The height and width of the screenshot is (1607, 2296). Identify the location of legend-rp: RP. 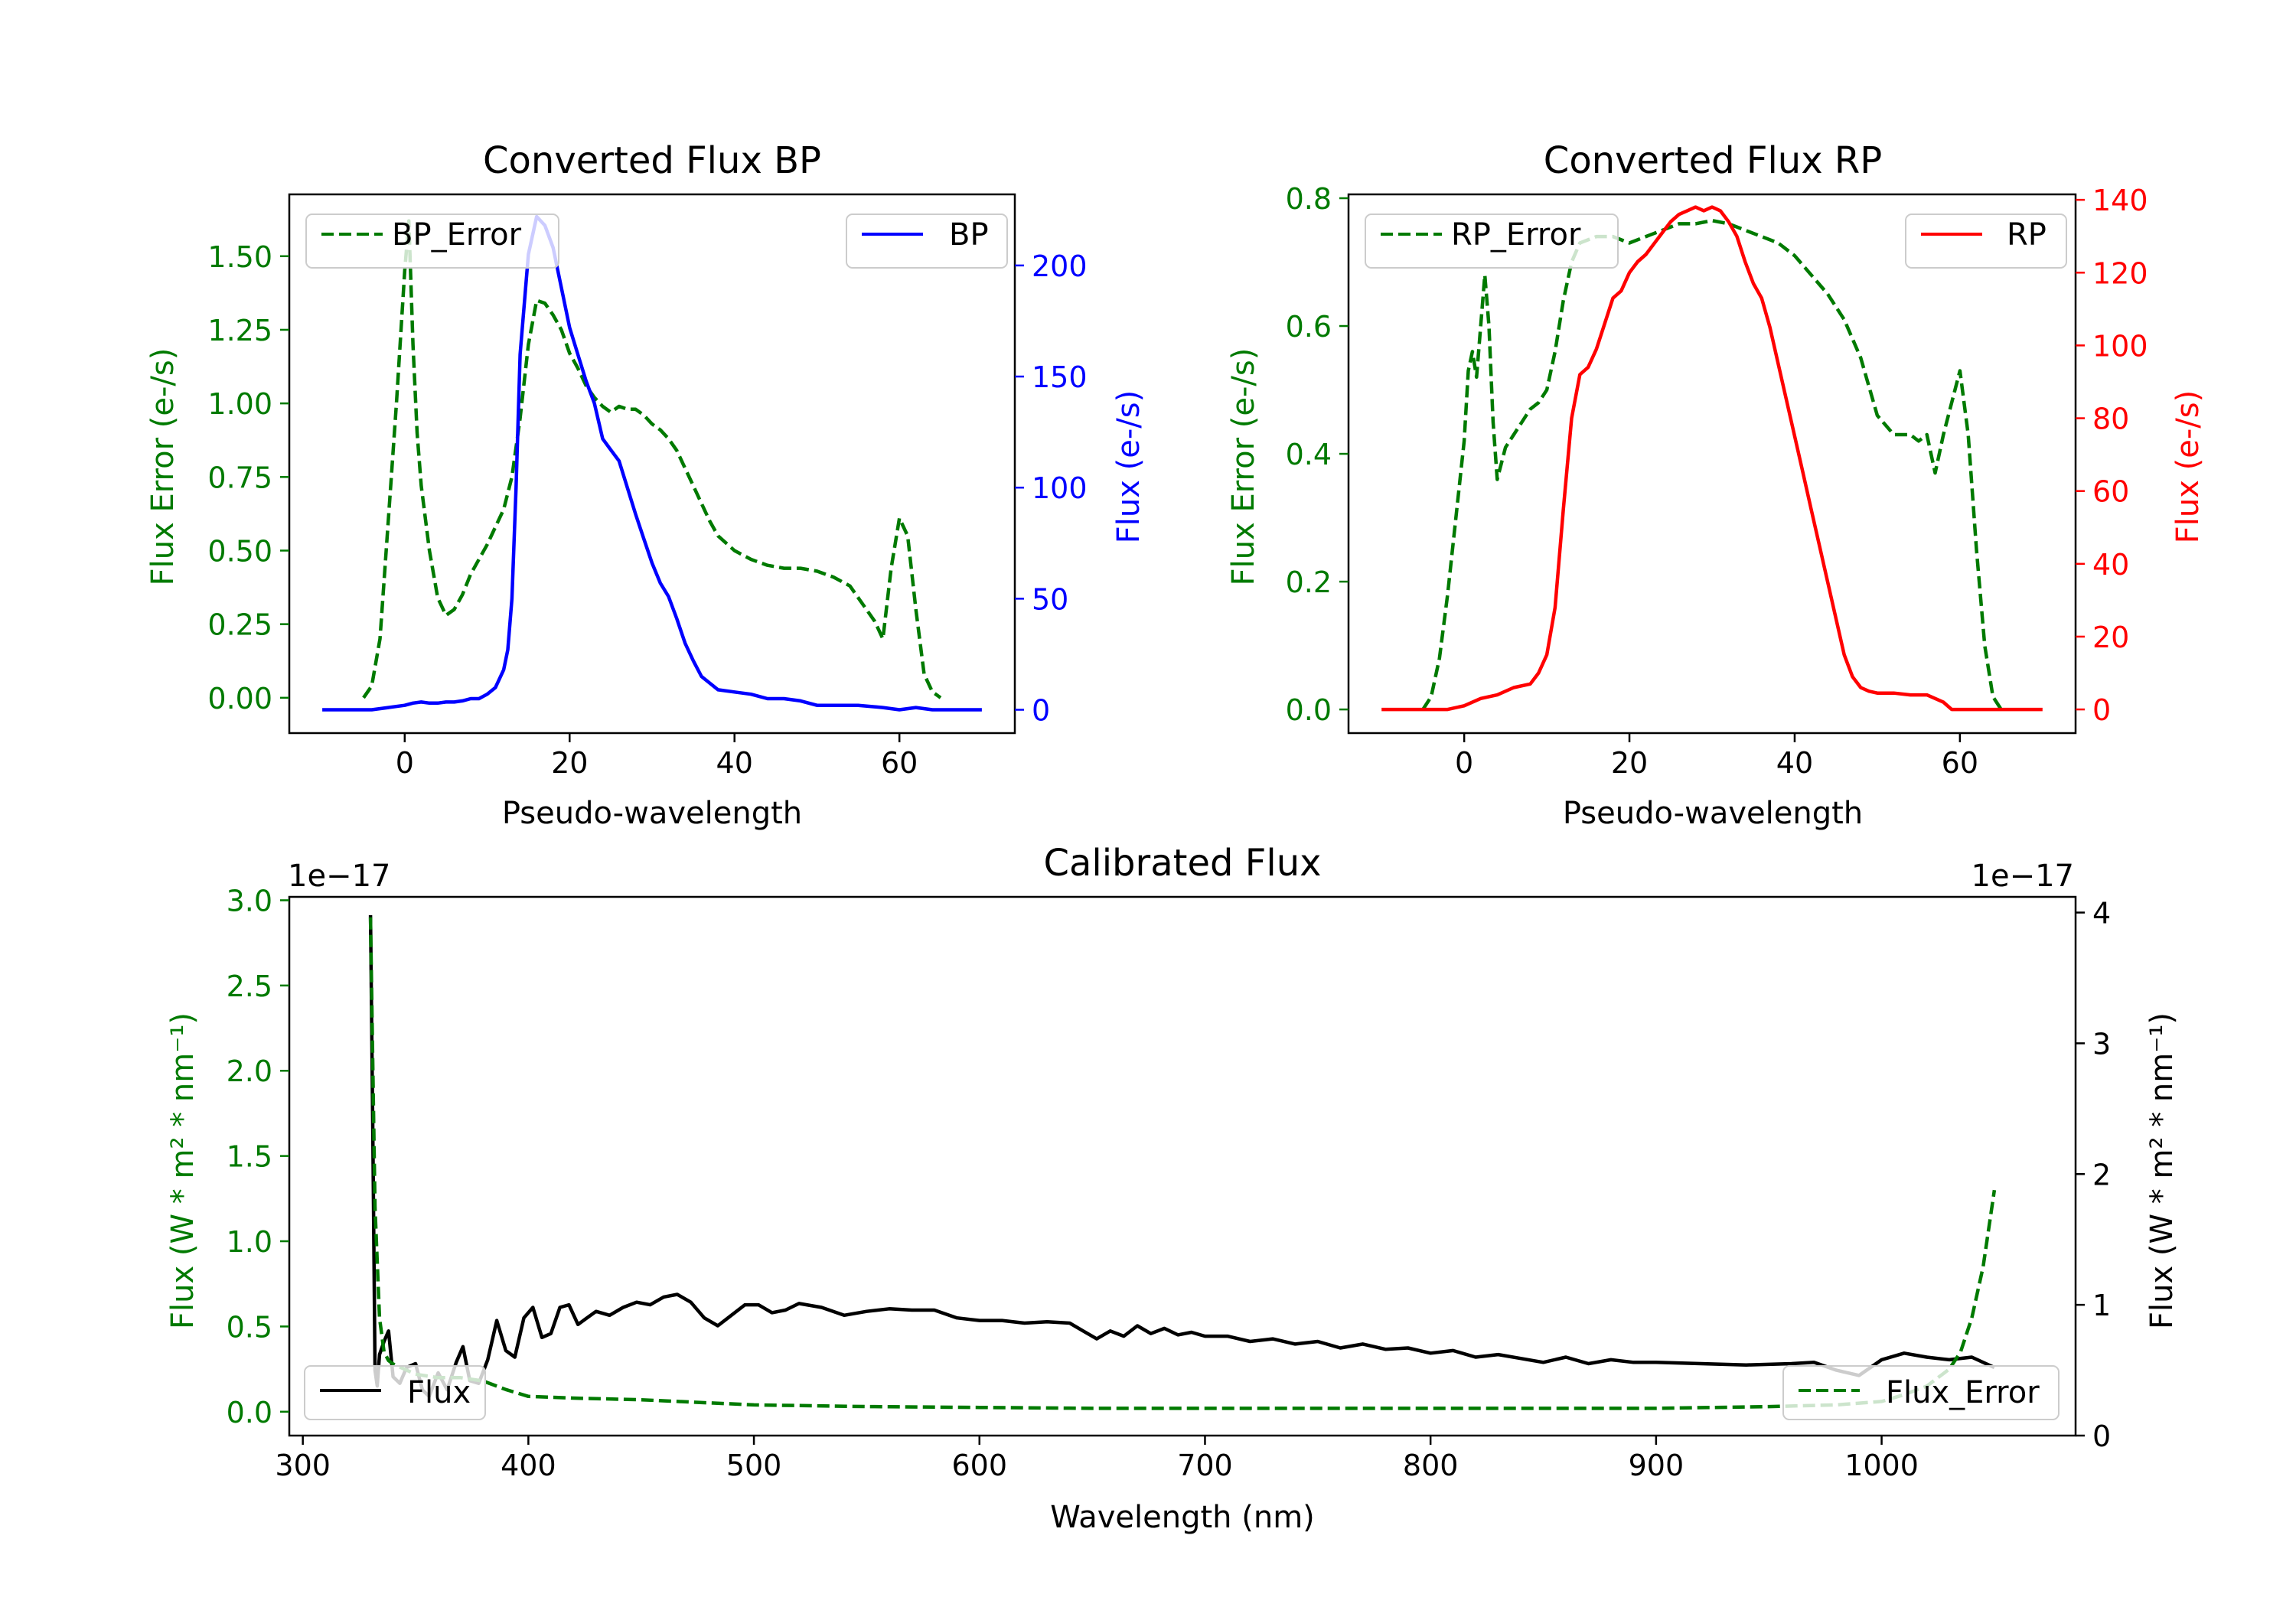
(1986, 242).